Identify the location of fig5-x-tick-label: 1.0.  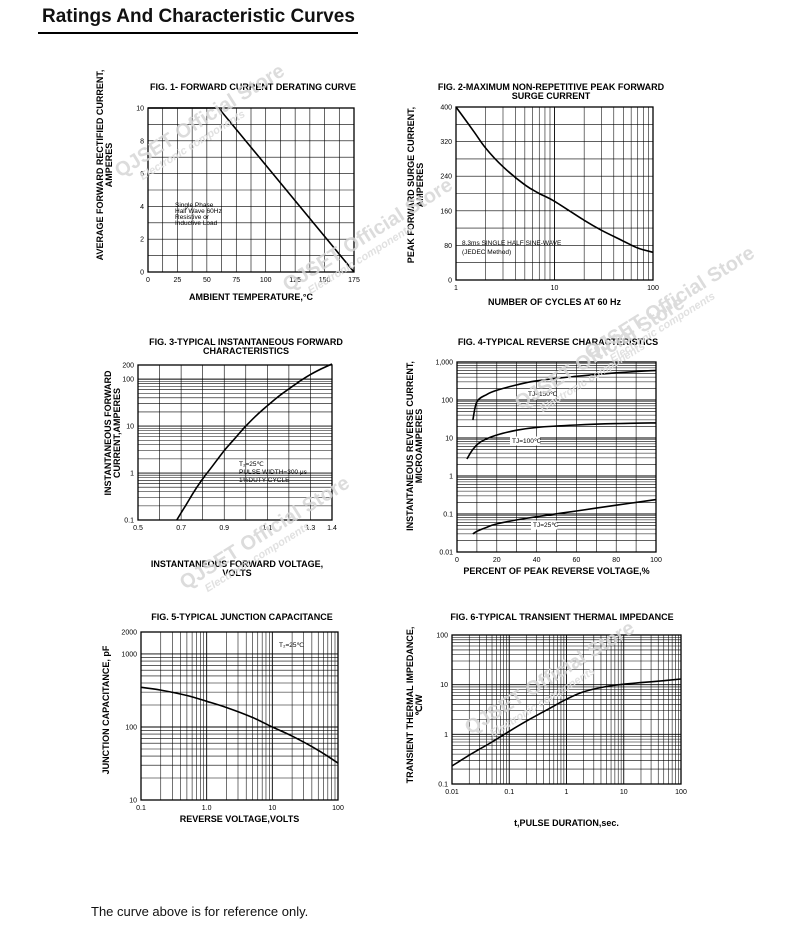
(207, 808).